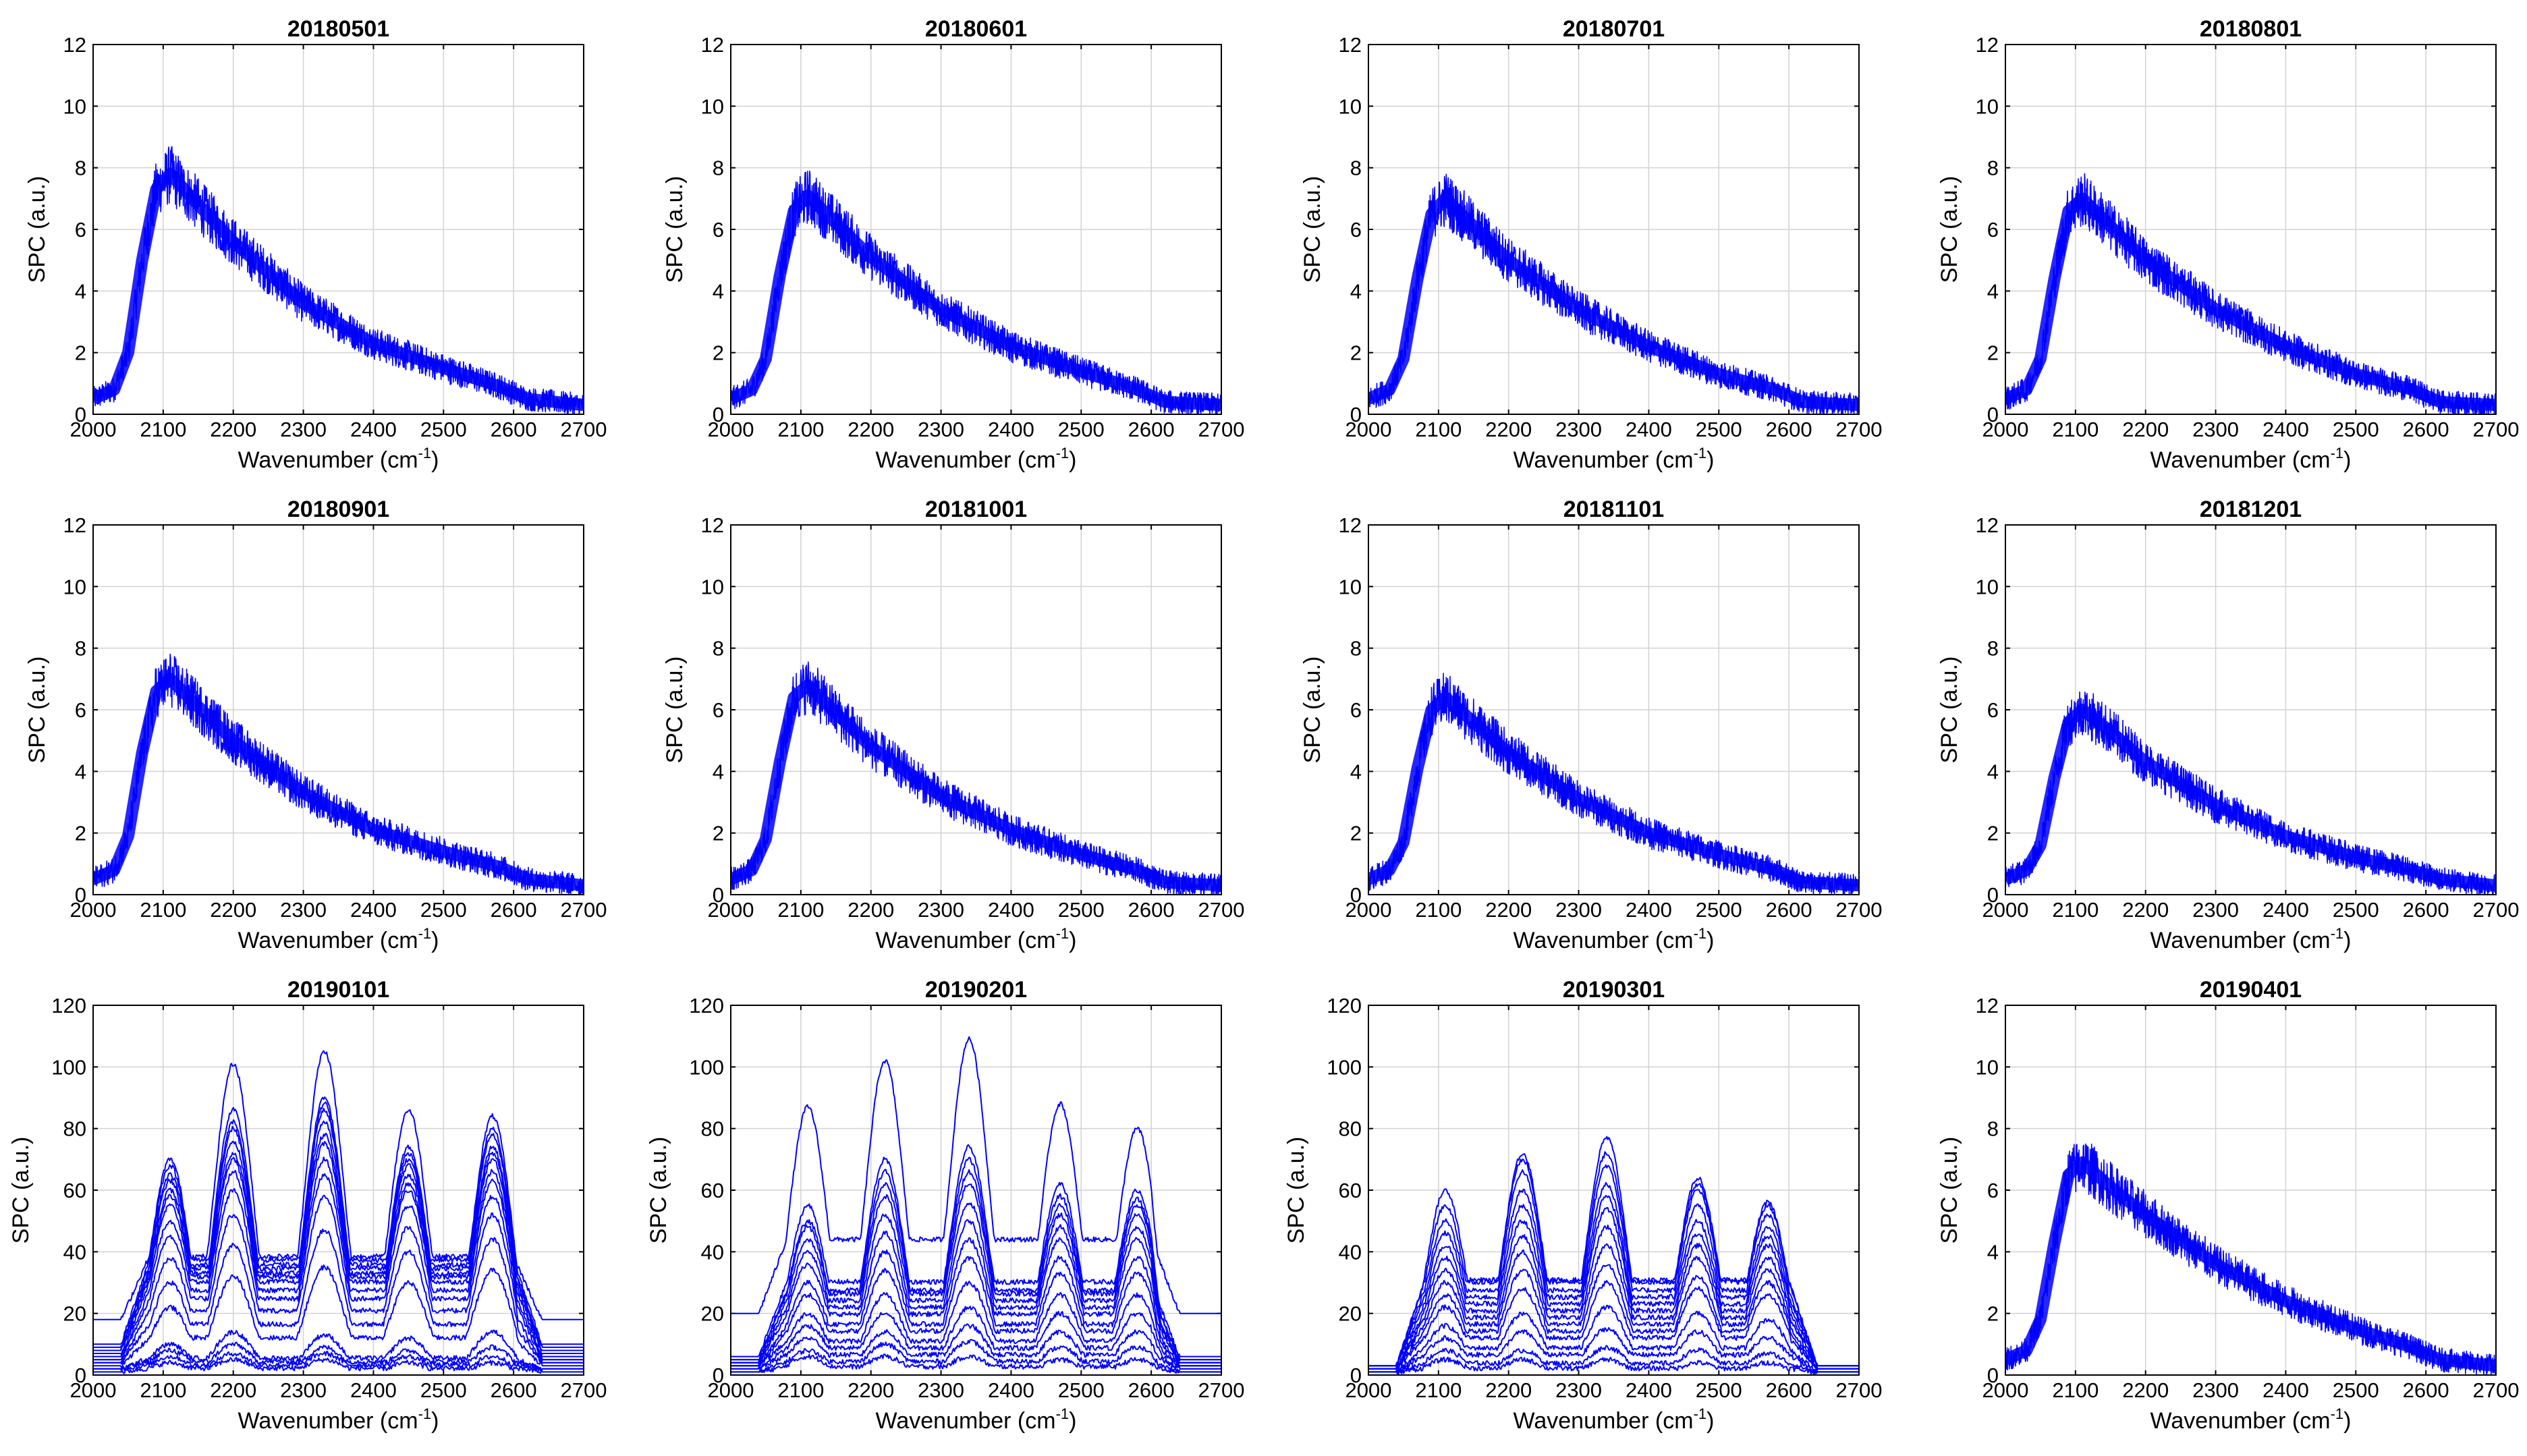  What do you see at coordinates (976, 785) in the screenshot?
I see `spc-mean-band` at bounding box center [976, 785].